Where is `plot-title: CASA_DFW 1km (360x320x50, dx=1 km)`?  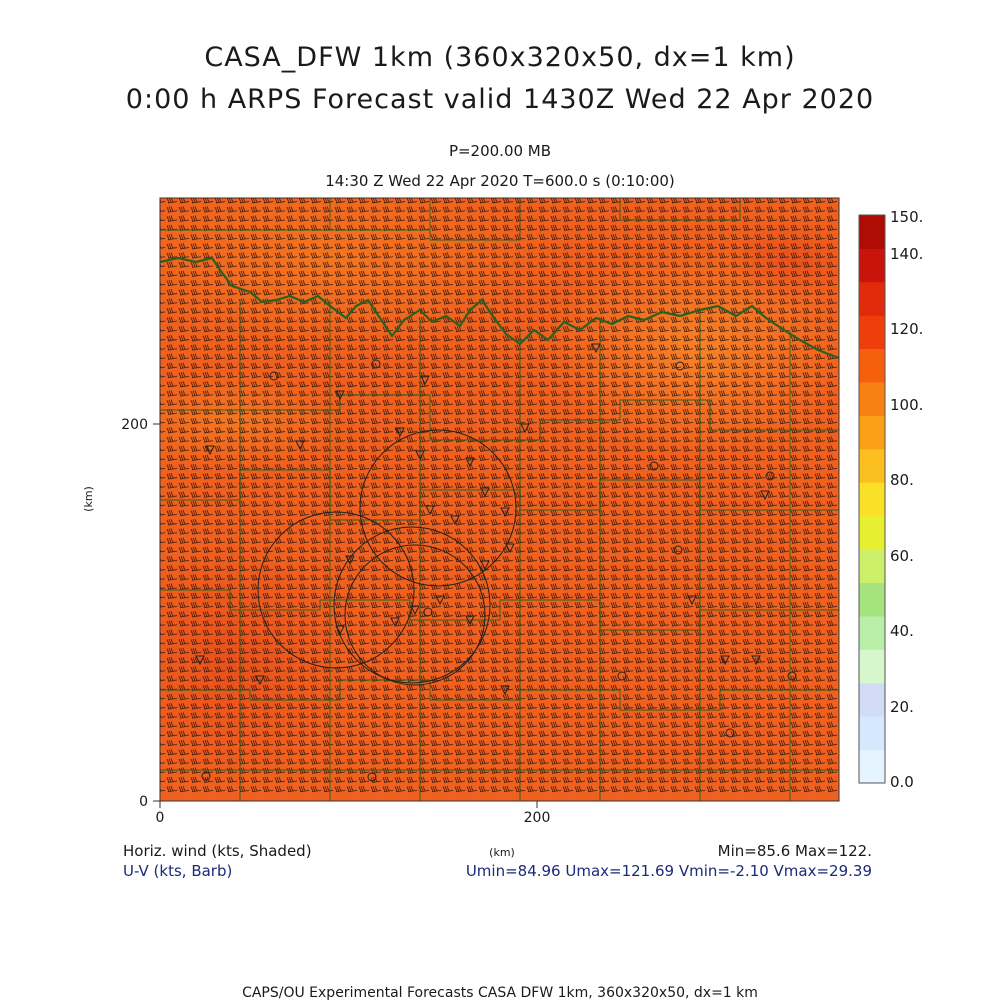
plot-title: CASA_DFW 1km (360x320x50, dx=1 km) is located at coordinates (500, 57).